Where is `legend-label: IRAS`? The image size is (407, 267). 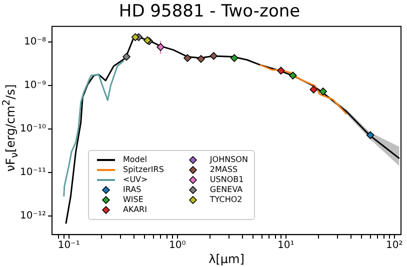
legend-label: IRAS is located at coordinates (132, 190).